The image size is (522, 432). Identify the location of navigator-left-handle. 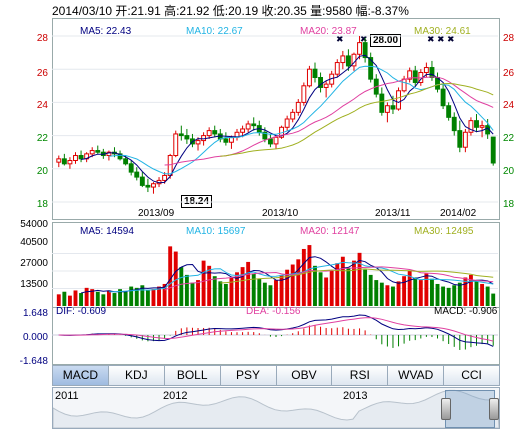
(446, 409).